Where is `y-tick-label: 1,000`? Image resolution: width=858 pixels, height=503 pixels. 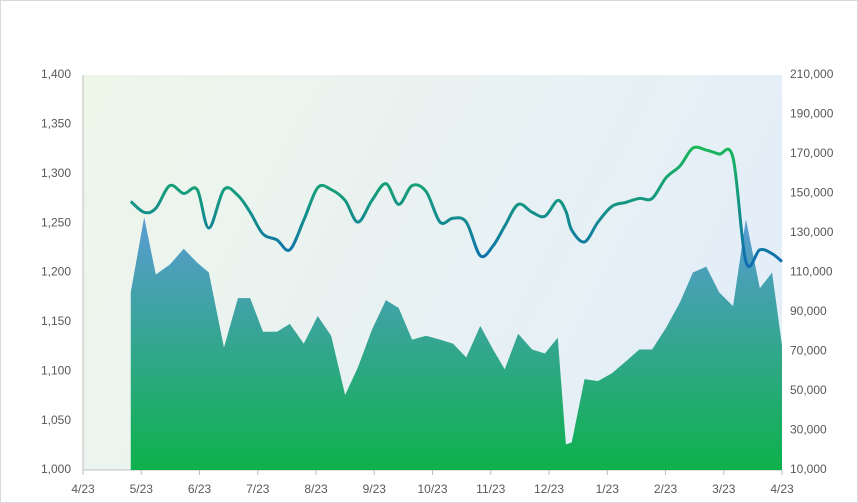
y-tick-label: 1,000 is located at coordinates (56, 469).